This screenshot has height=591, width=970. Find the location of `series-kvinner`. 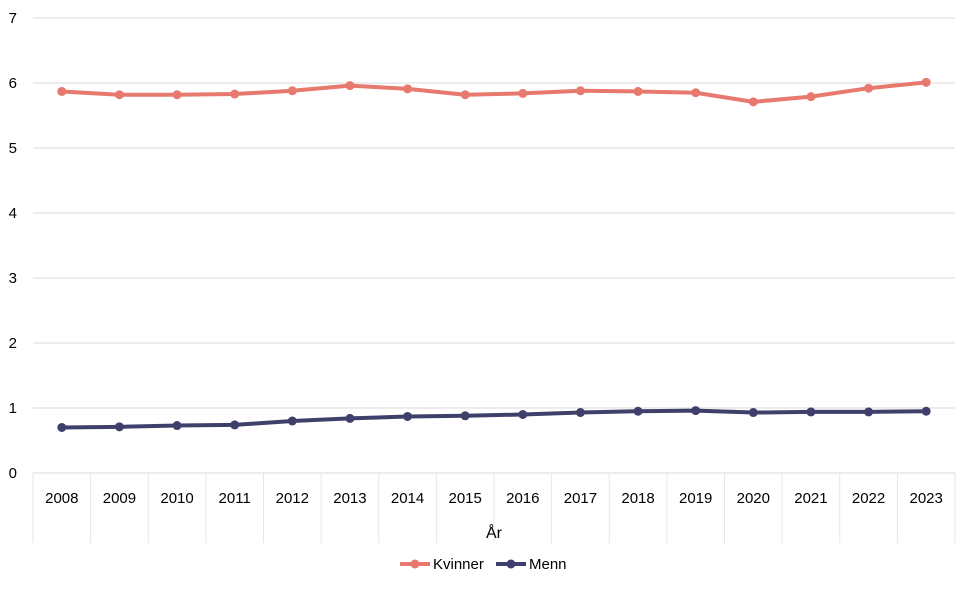

series-kvinner is located at coordinates (494, 92).